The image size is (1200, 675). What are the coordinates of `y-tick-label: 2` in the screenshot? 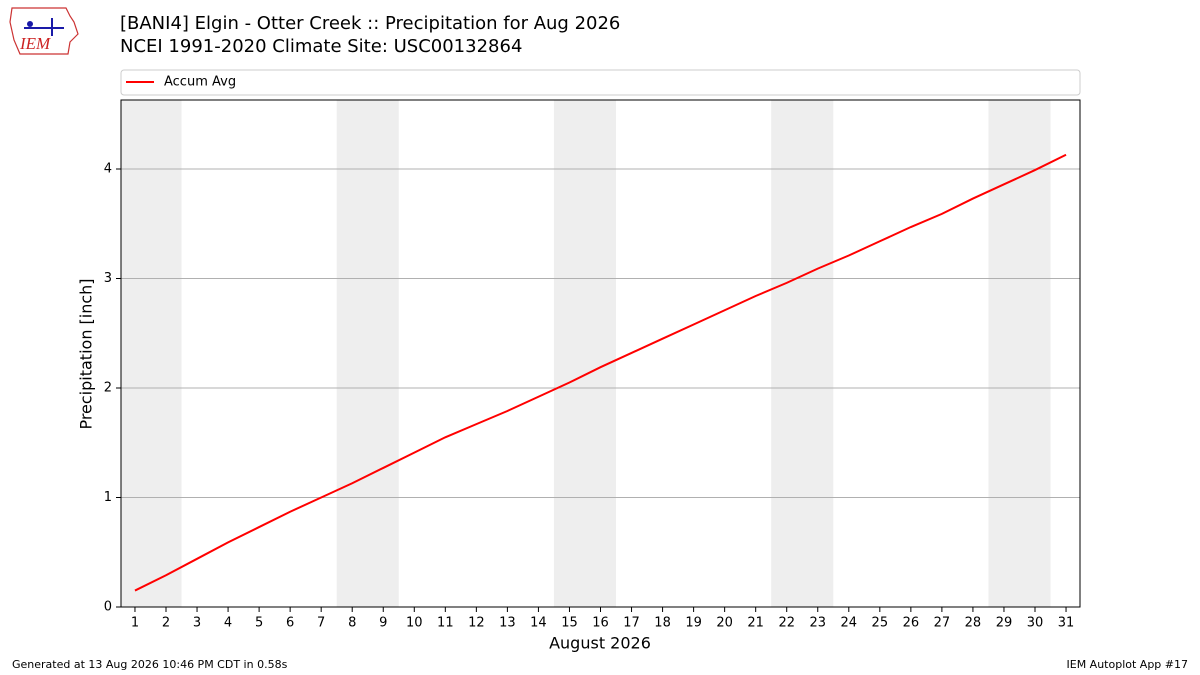 It's located at (108, 387).